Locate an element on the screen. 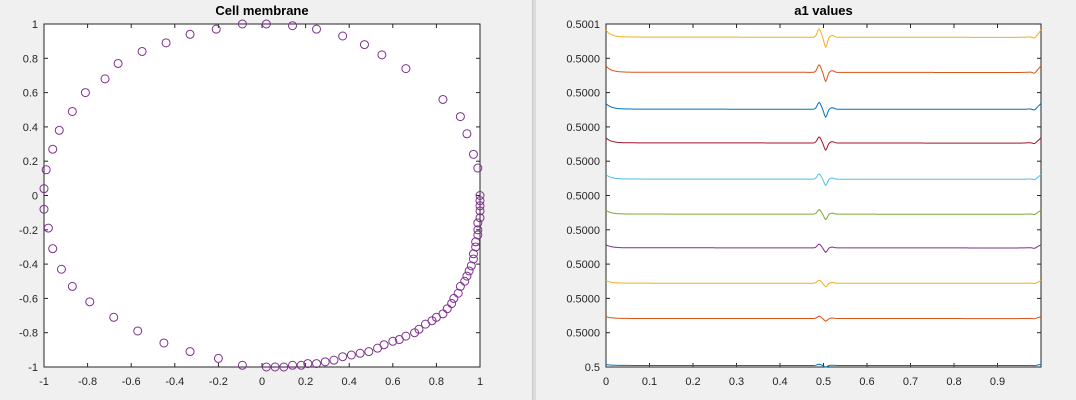 Image resolution: width=1076 pixels, height=400 pixels. y-tick-label: 0.5 is located at coordinates (592, 368).